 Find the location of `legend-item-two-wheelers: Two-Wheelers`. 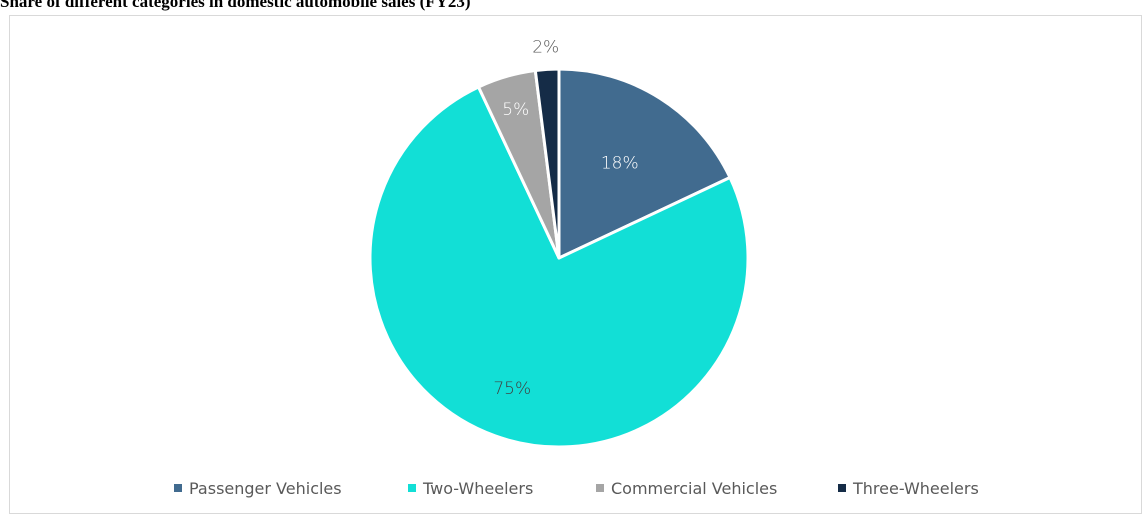

legend-item-two-wheelers: Two-Wheelers is located at coordinates (470, 488).